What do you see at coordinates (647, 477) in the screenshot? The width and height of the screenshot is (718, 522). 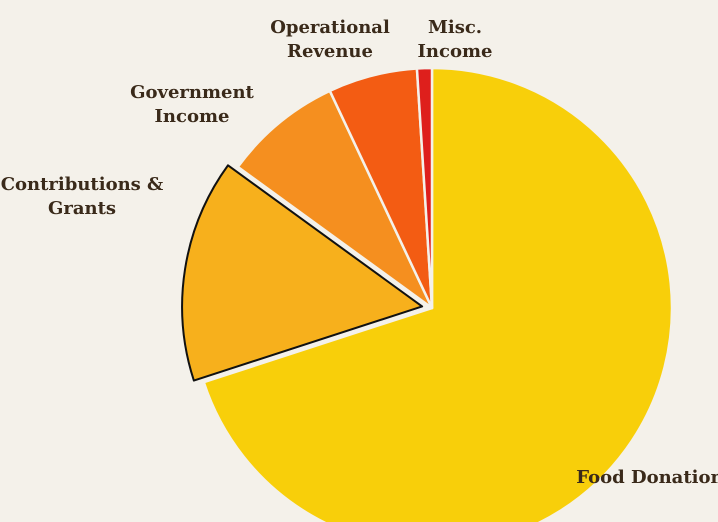 I see `slice-label: Food Donations` at bounding box center [647, 477].